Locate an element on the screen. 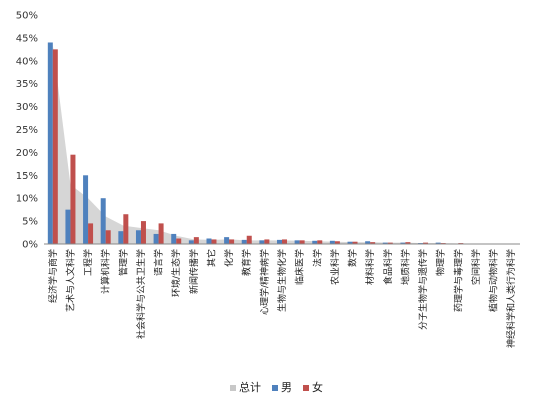 The width and height of the screenshot is (534, 413). x-tick-label: 社会科学与公共卫生学 is located at coordinates (141, 294).